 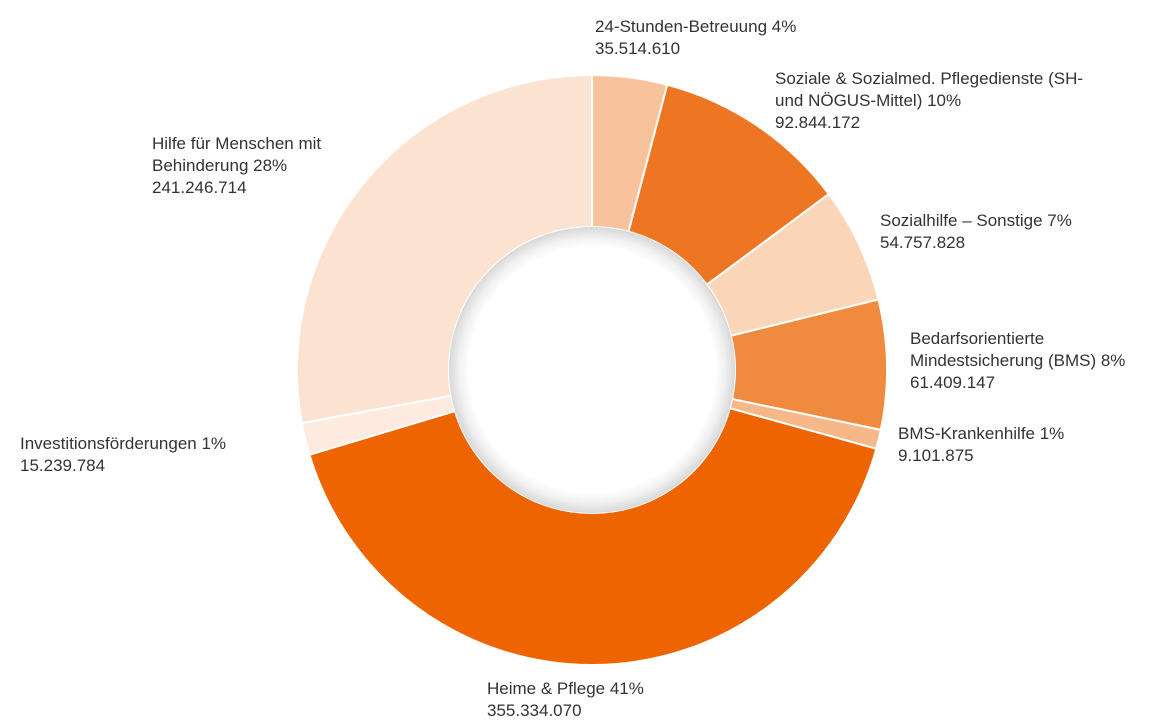 What do you see at coordinates (237, 154) in the screenshot?
I see `category-label: Hilfe für Menschen mit Behinderung 28%` at bounding box center [237, 154].